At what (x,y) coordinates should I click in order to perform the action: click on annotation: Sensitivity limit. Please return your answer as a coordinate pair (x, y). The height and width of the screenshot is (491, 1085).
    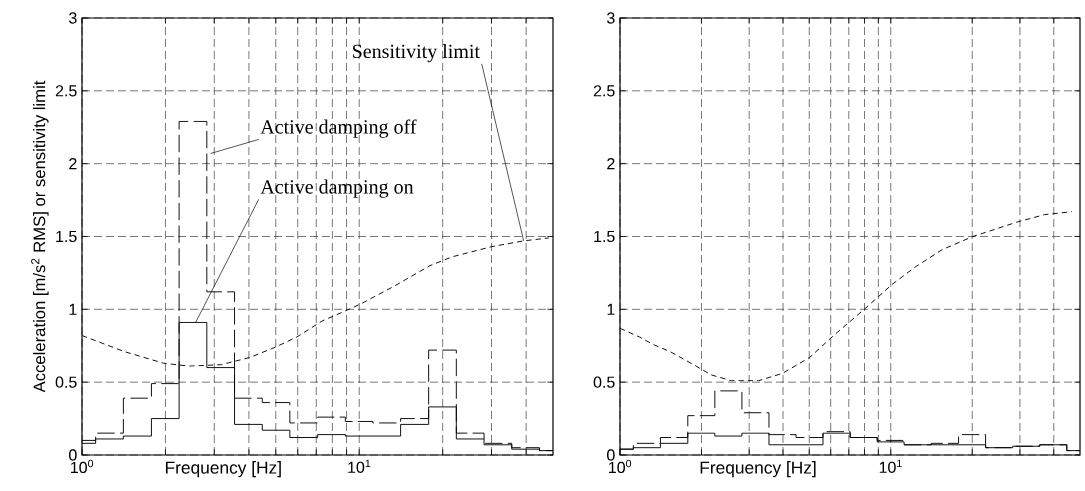
    Looking at the image, I should click on (416, 53).